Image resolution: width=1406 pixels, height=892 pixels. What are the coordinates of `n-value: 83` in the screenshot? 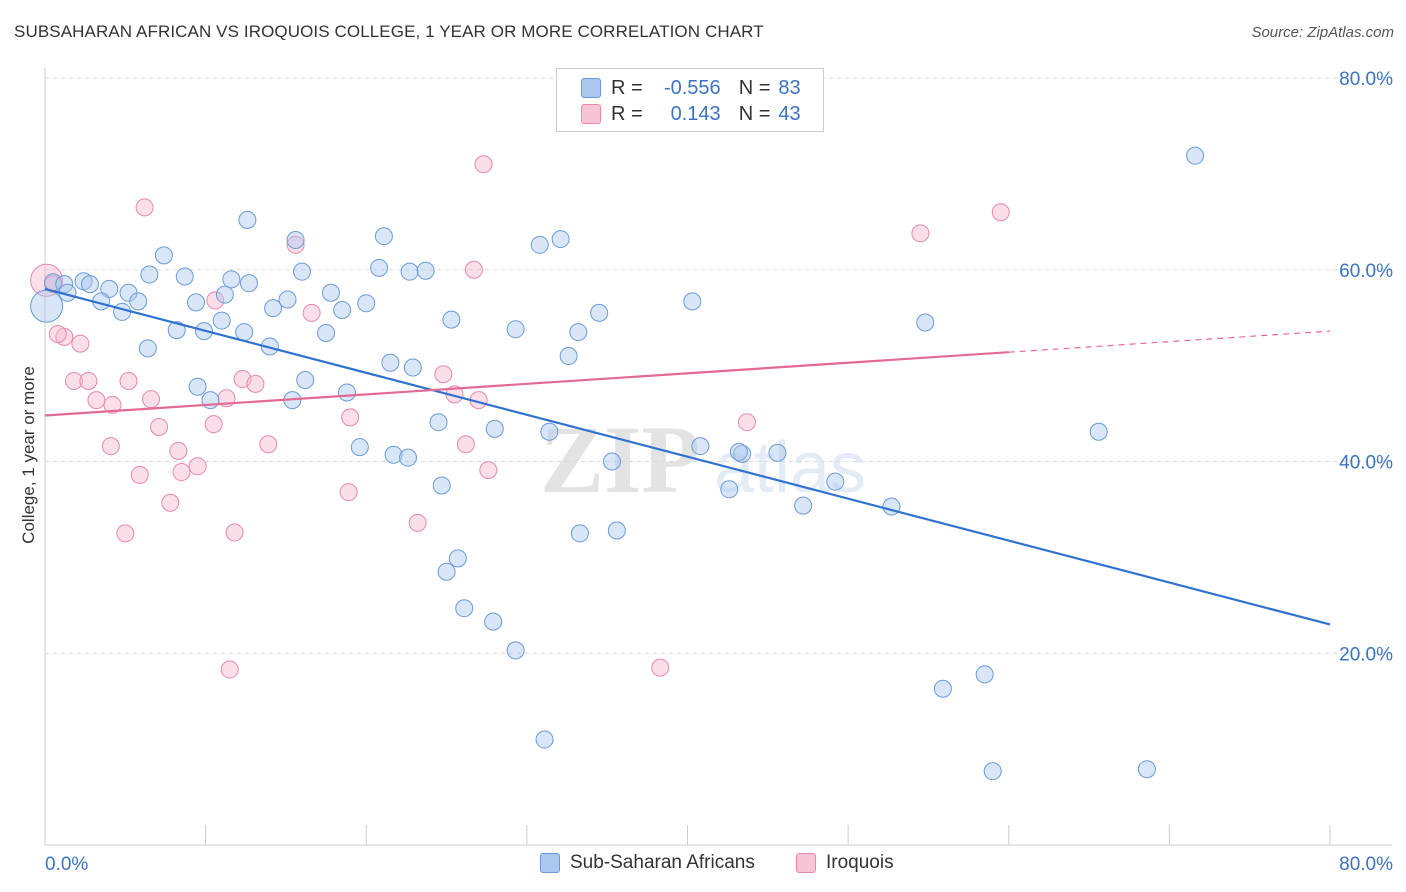 It's located at (789, 87).